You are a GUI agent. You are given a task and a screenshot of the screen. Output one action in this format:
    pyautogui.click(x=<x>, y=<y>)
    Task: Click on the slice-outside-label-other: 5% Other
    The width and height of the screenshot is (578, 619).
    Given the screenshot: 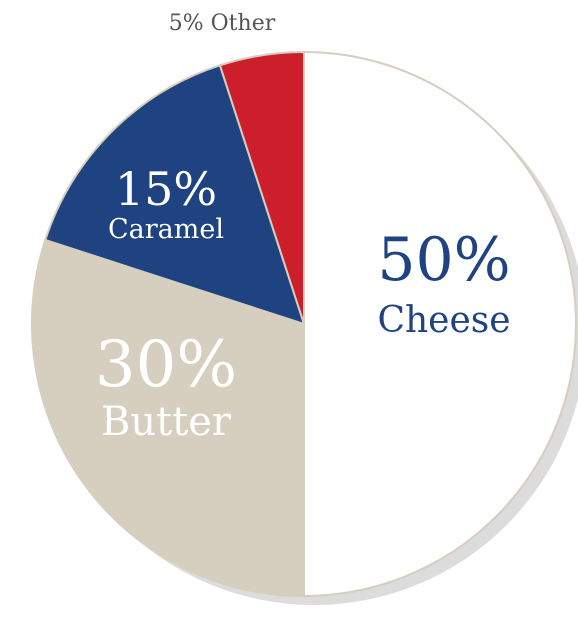 What is the action you would take?
    pyautogui.click(x=222, y=23)
    